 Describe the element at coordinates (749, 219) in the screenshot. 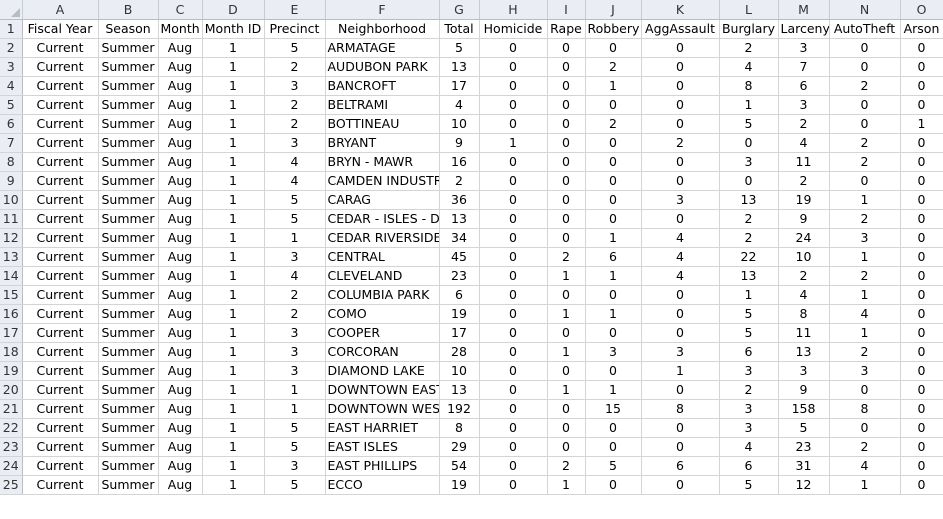

I see `cell-burglary: 2` at that location.